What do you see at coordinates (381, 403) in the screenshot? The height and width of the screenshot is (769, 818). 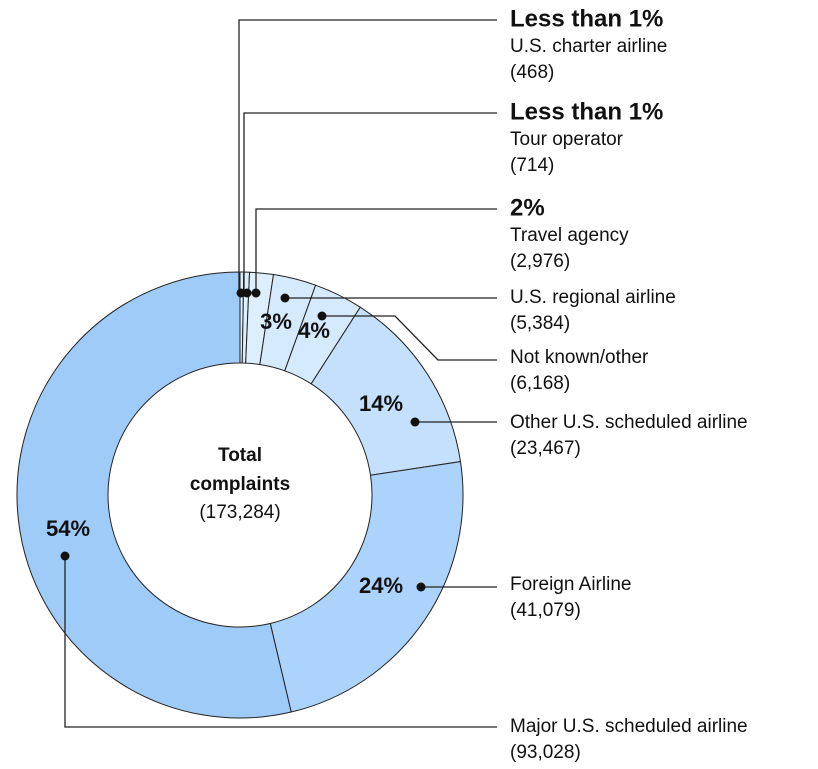 I see `percent-label: 14%` at bounding box center [381, 403].